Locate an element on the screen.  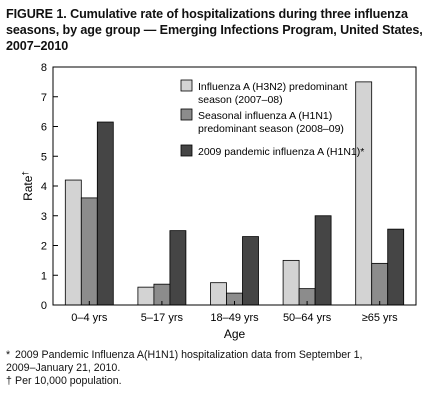
x-tick-label: 18–49 yrs is located at coordinates (234, 318).